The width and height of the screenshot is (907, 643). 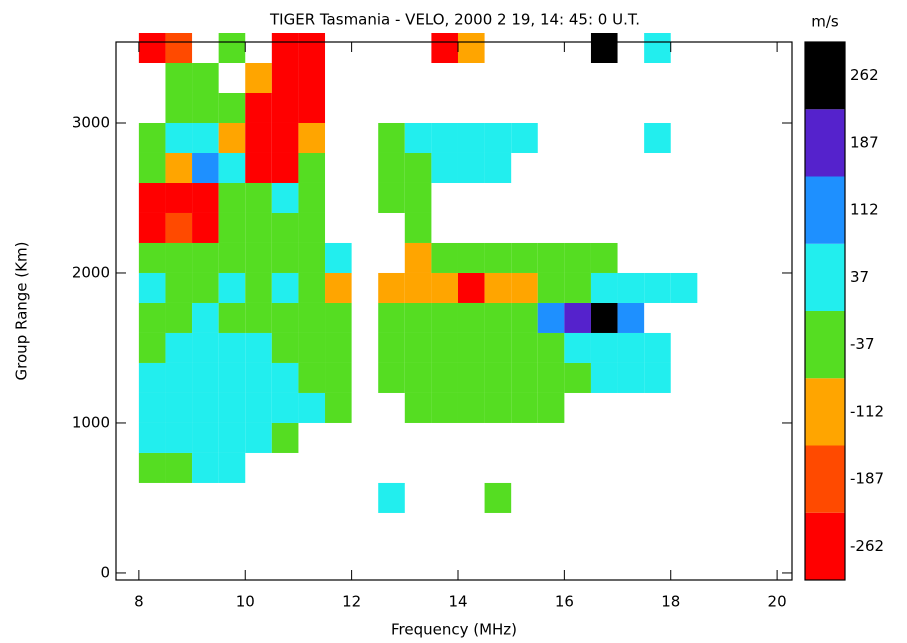 What do you see at coordinates (245, 602) in the screenshot?
I see `x-tick-label: 10` at bounding box center [245, 602].